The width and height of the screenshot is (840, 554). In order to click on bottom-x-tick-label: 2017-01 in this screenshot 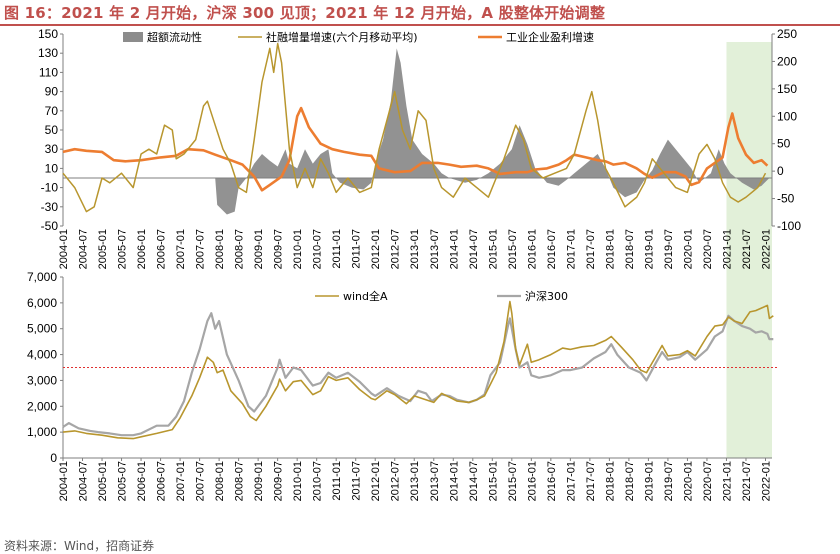, I will do `click(571, 481)`.